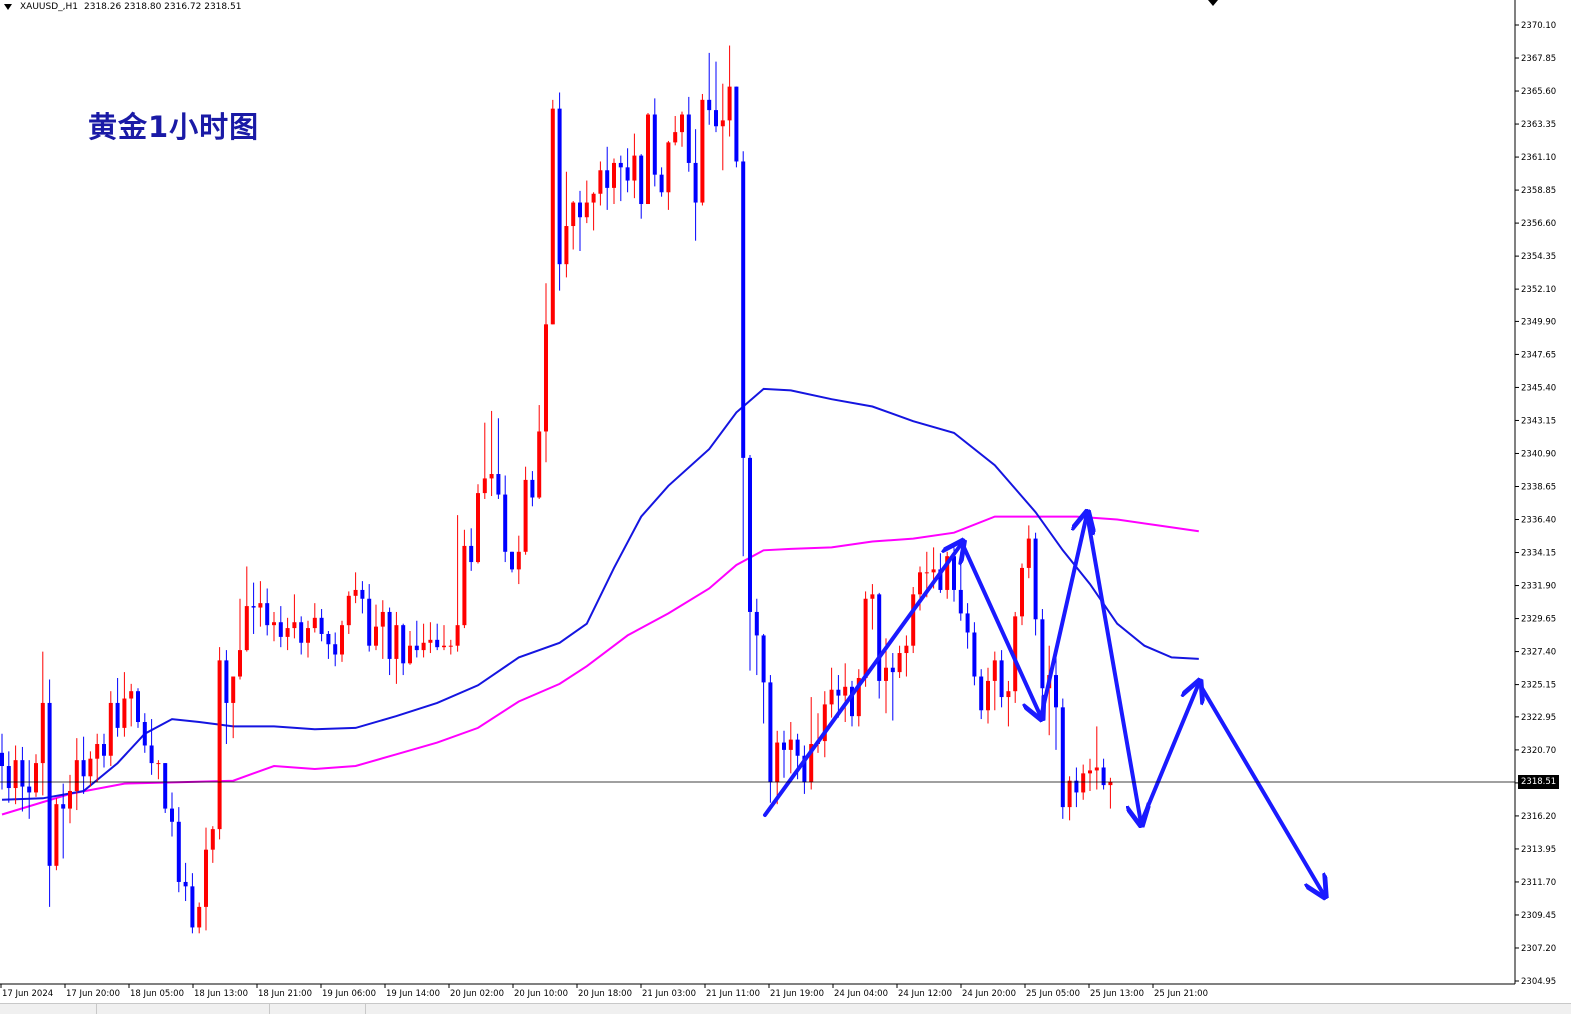  I want to click on x-tick-label: 20 Jun 18:00, so click(605, 994).